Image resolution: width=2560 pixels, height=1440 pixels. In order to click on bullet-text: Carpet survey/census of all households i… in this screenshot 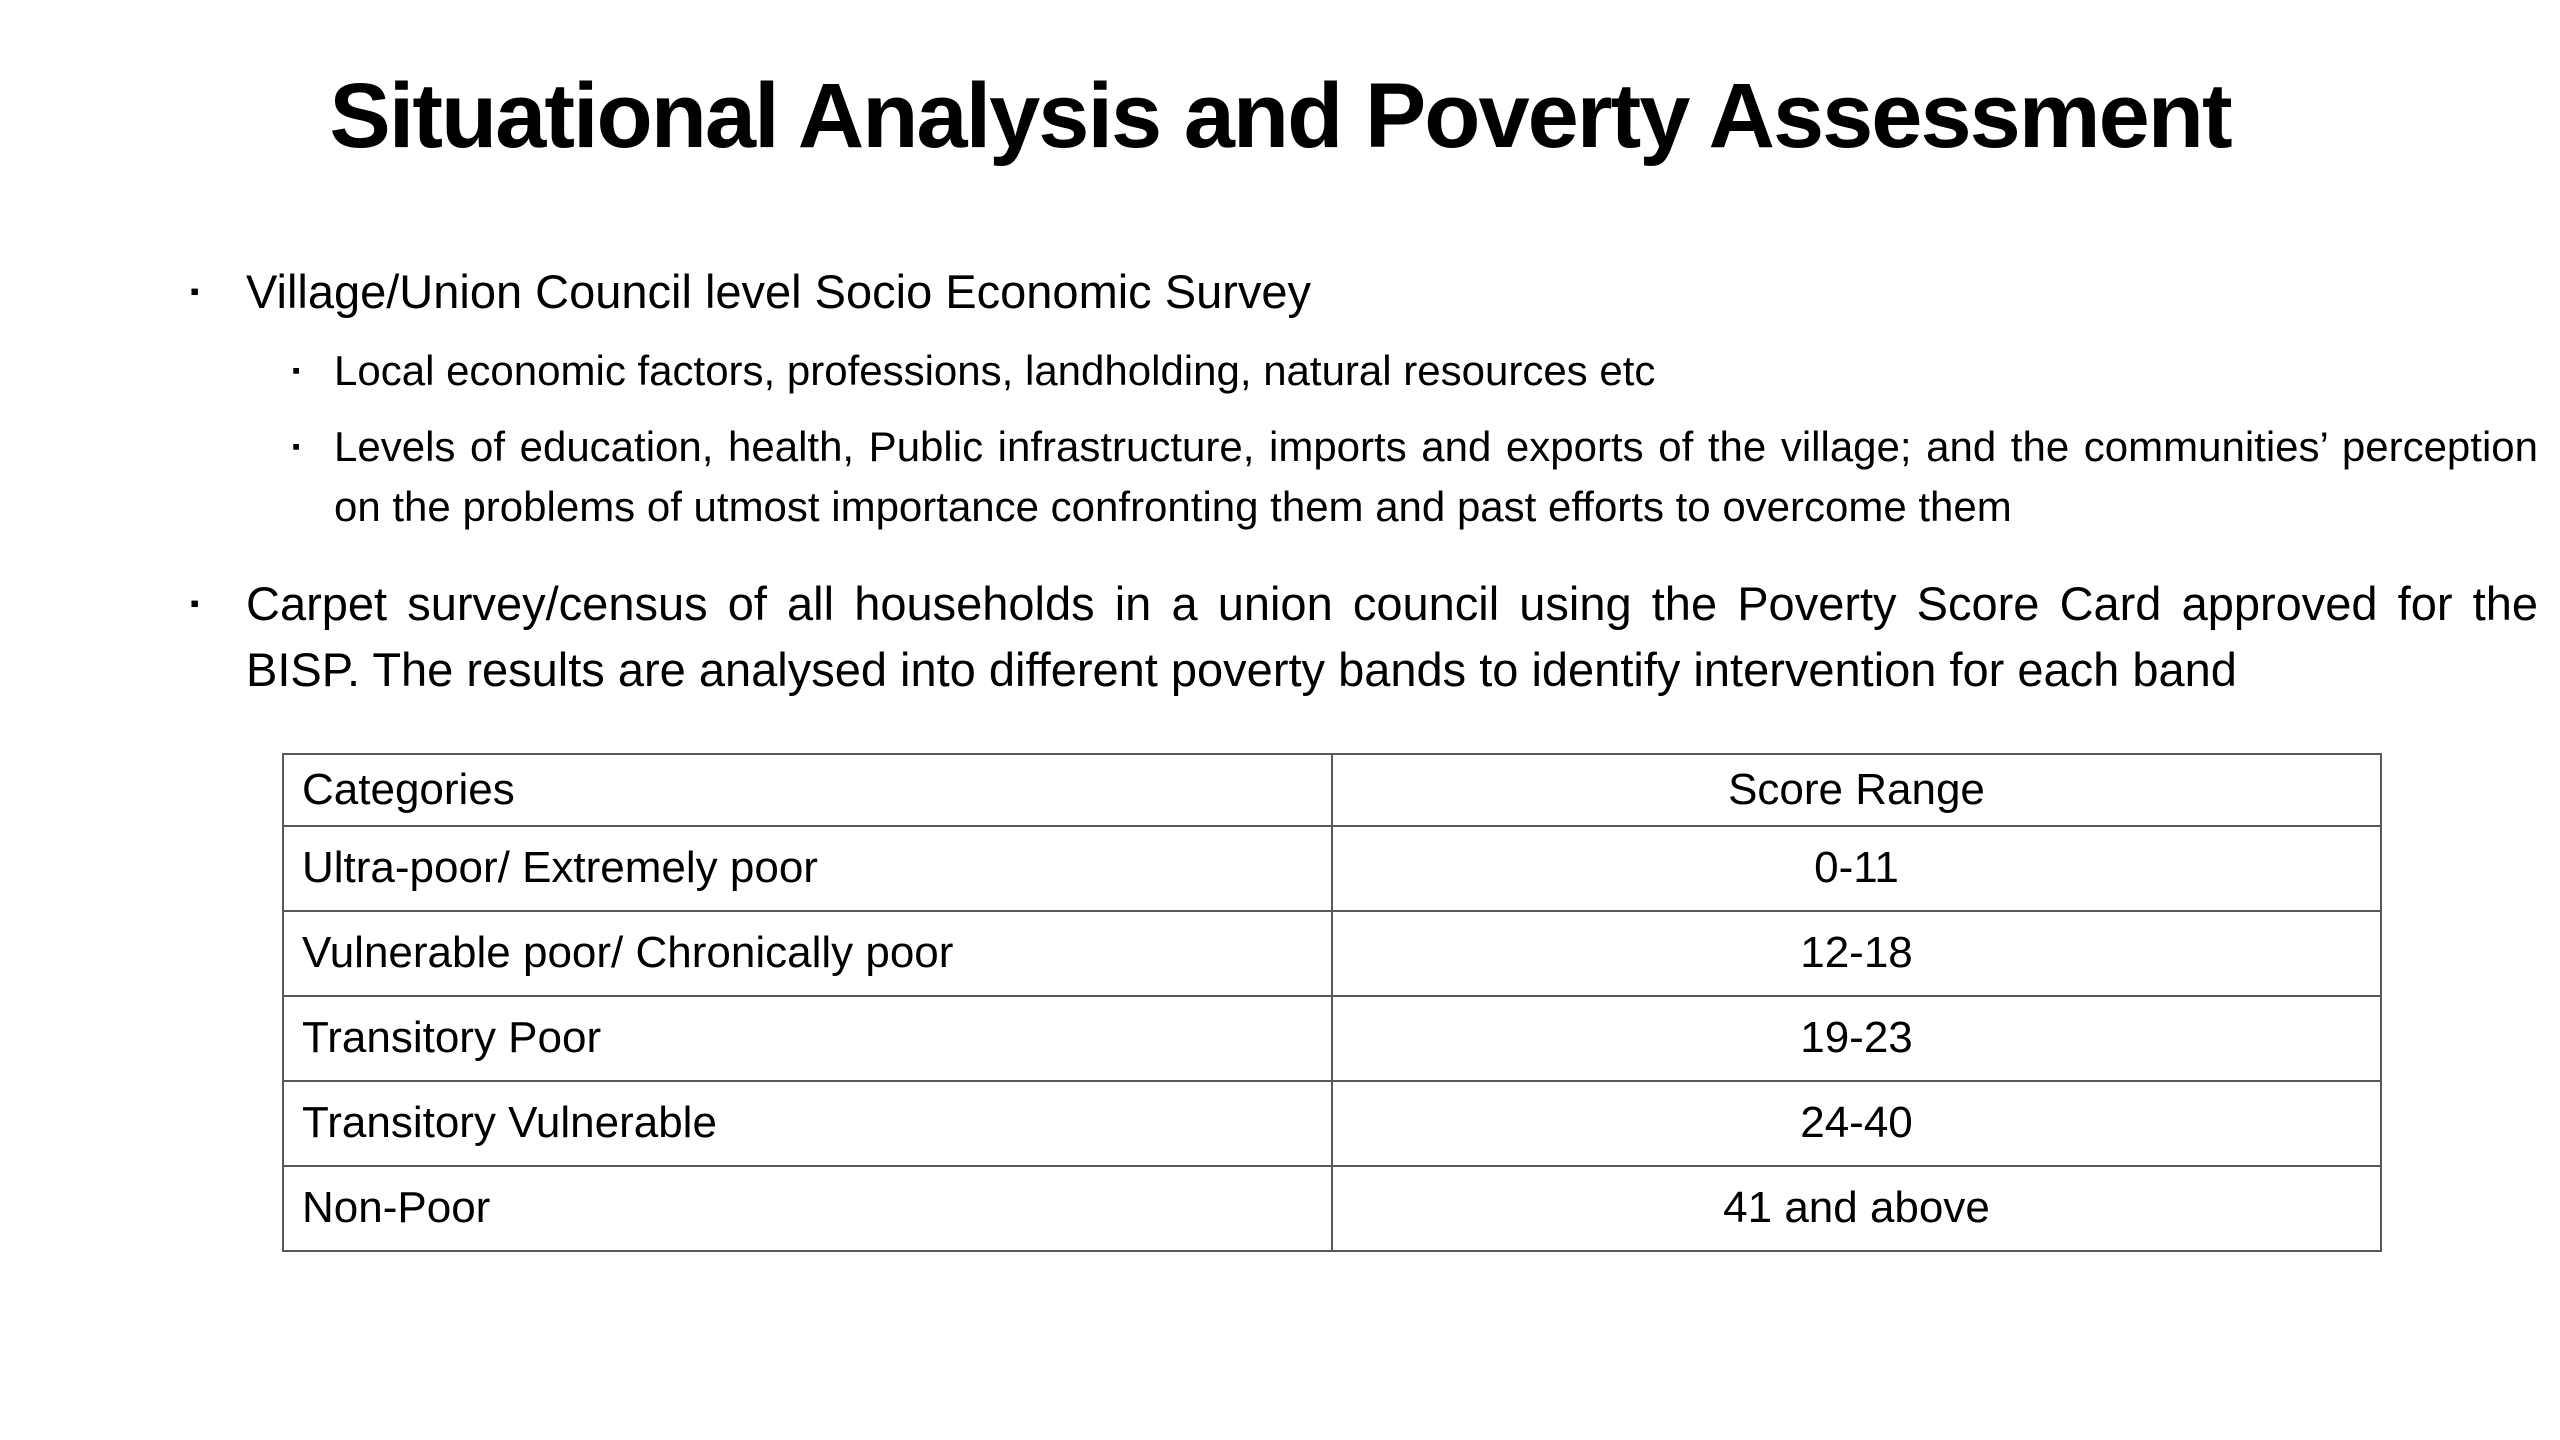, I will do `click(1392, 636)`.